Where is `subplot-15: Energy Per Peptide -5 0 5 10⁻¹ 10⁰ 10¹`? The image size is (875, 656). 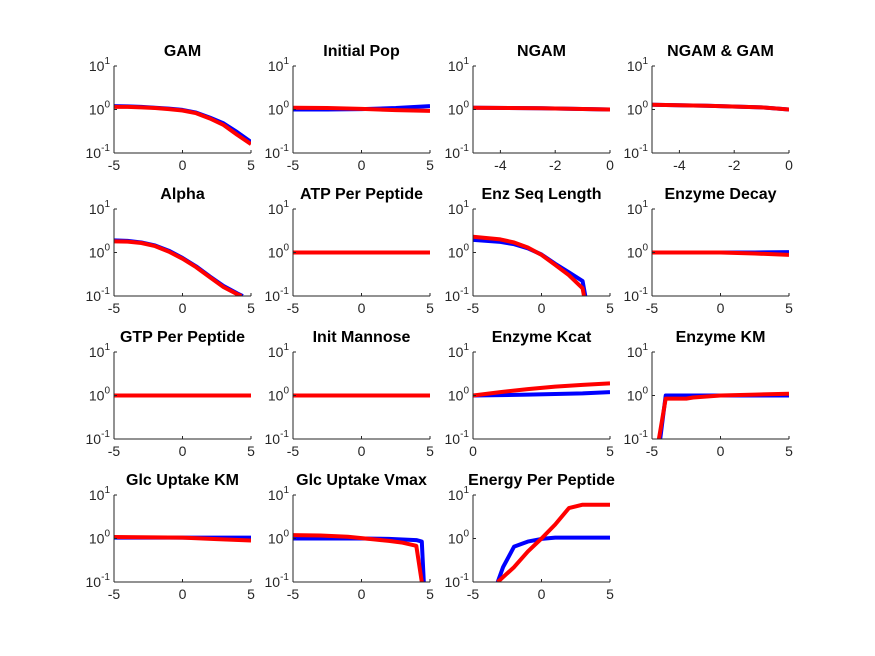
subplot-15: Energy Per Peptide -5 0 5 10⁻¹ 10⁰ 10¹ is located at coordinates (530, 537).